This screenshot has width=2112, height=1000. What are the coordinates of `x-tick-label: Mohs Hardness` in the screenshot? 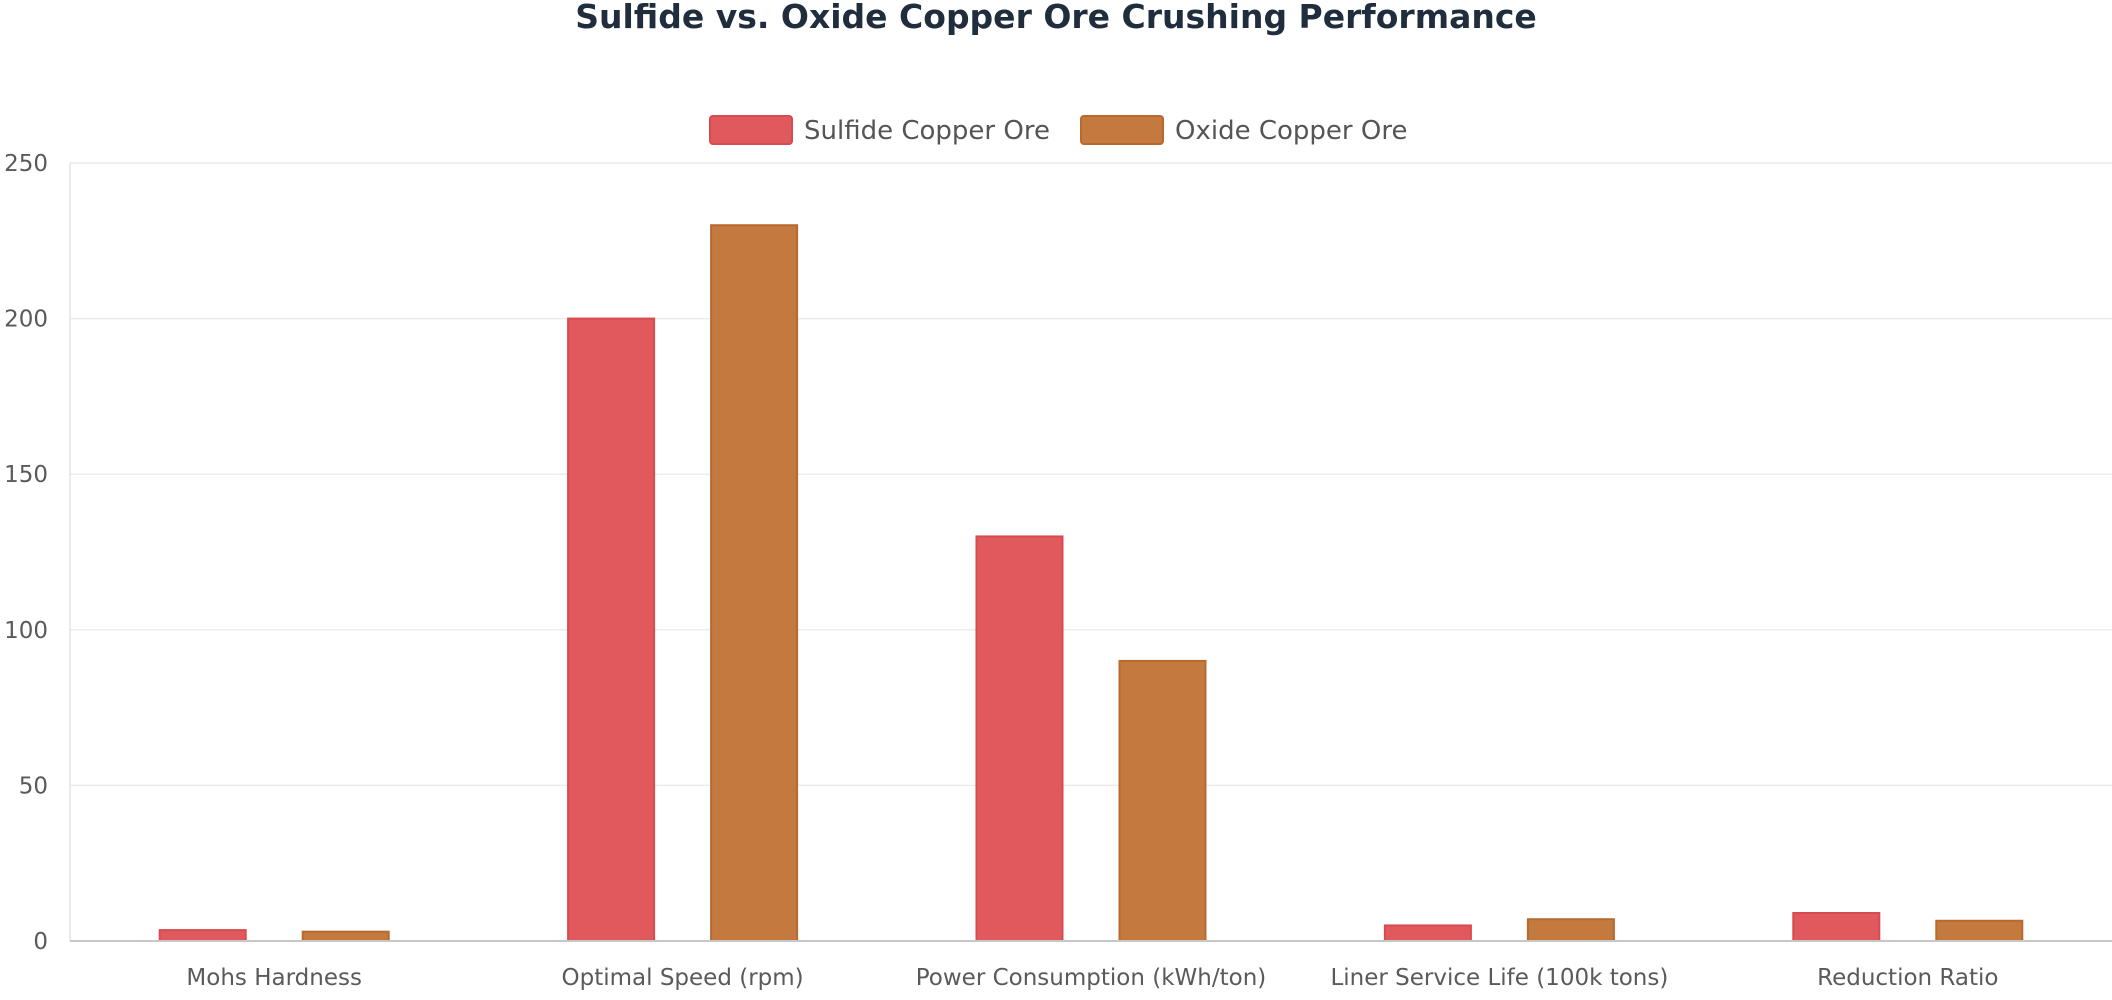 It's located at (274, 978).